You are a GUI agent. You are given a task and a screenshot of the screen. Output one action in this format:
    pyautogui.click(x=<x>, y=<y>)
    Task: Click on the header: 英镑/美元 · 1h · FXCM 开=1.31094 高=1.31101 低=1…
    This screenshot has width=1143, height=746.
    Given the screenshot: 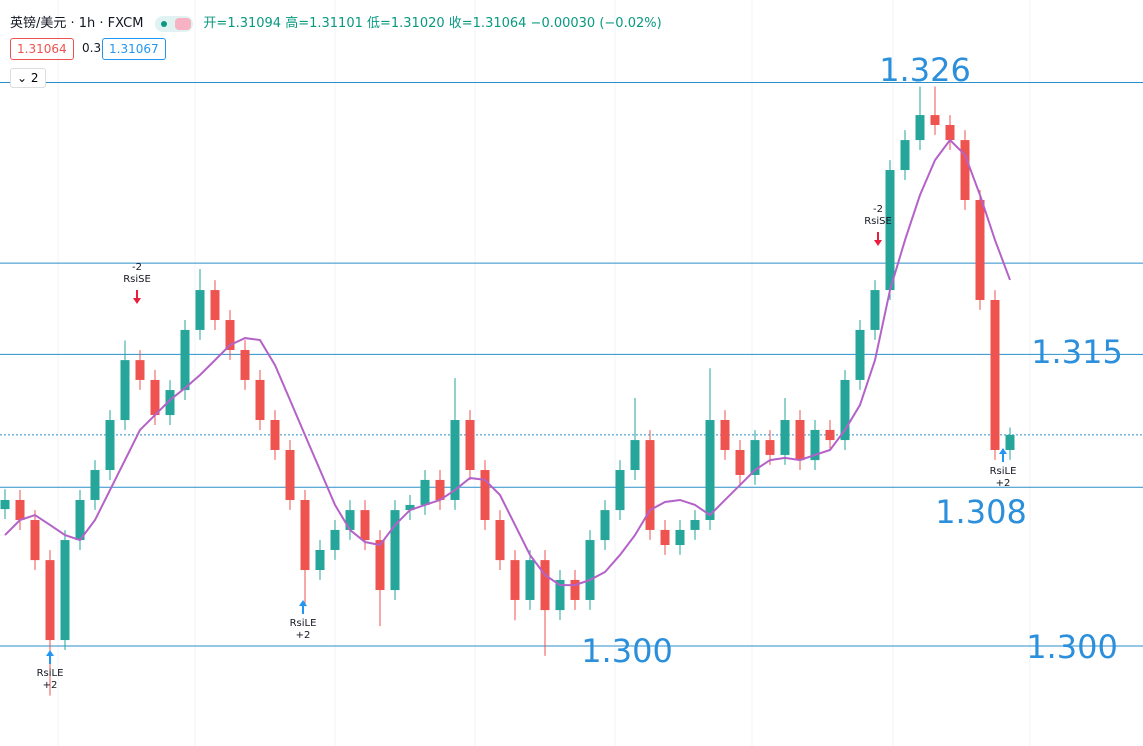 What is the action you would take?
    pyautogui.click(x=336, y=22)
    